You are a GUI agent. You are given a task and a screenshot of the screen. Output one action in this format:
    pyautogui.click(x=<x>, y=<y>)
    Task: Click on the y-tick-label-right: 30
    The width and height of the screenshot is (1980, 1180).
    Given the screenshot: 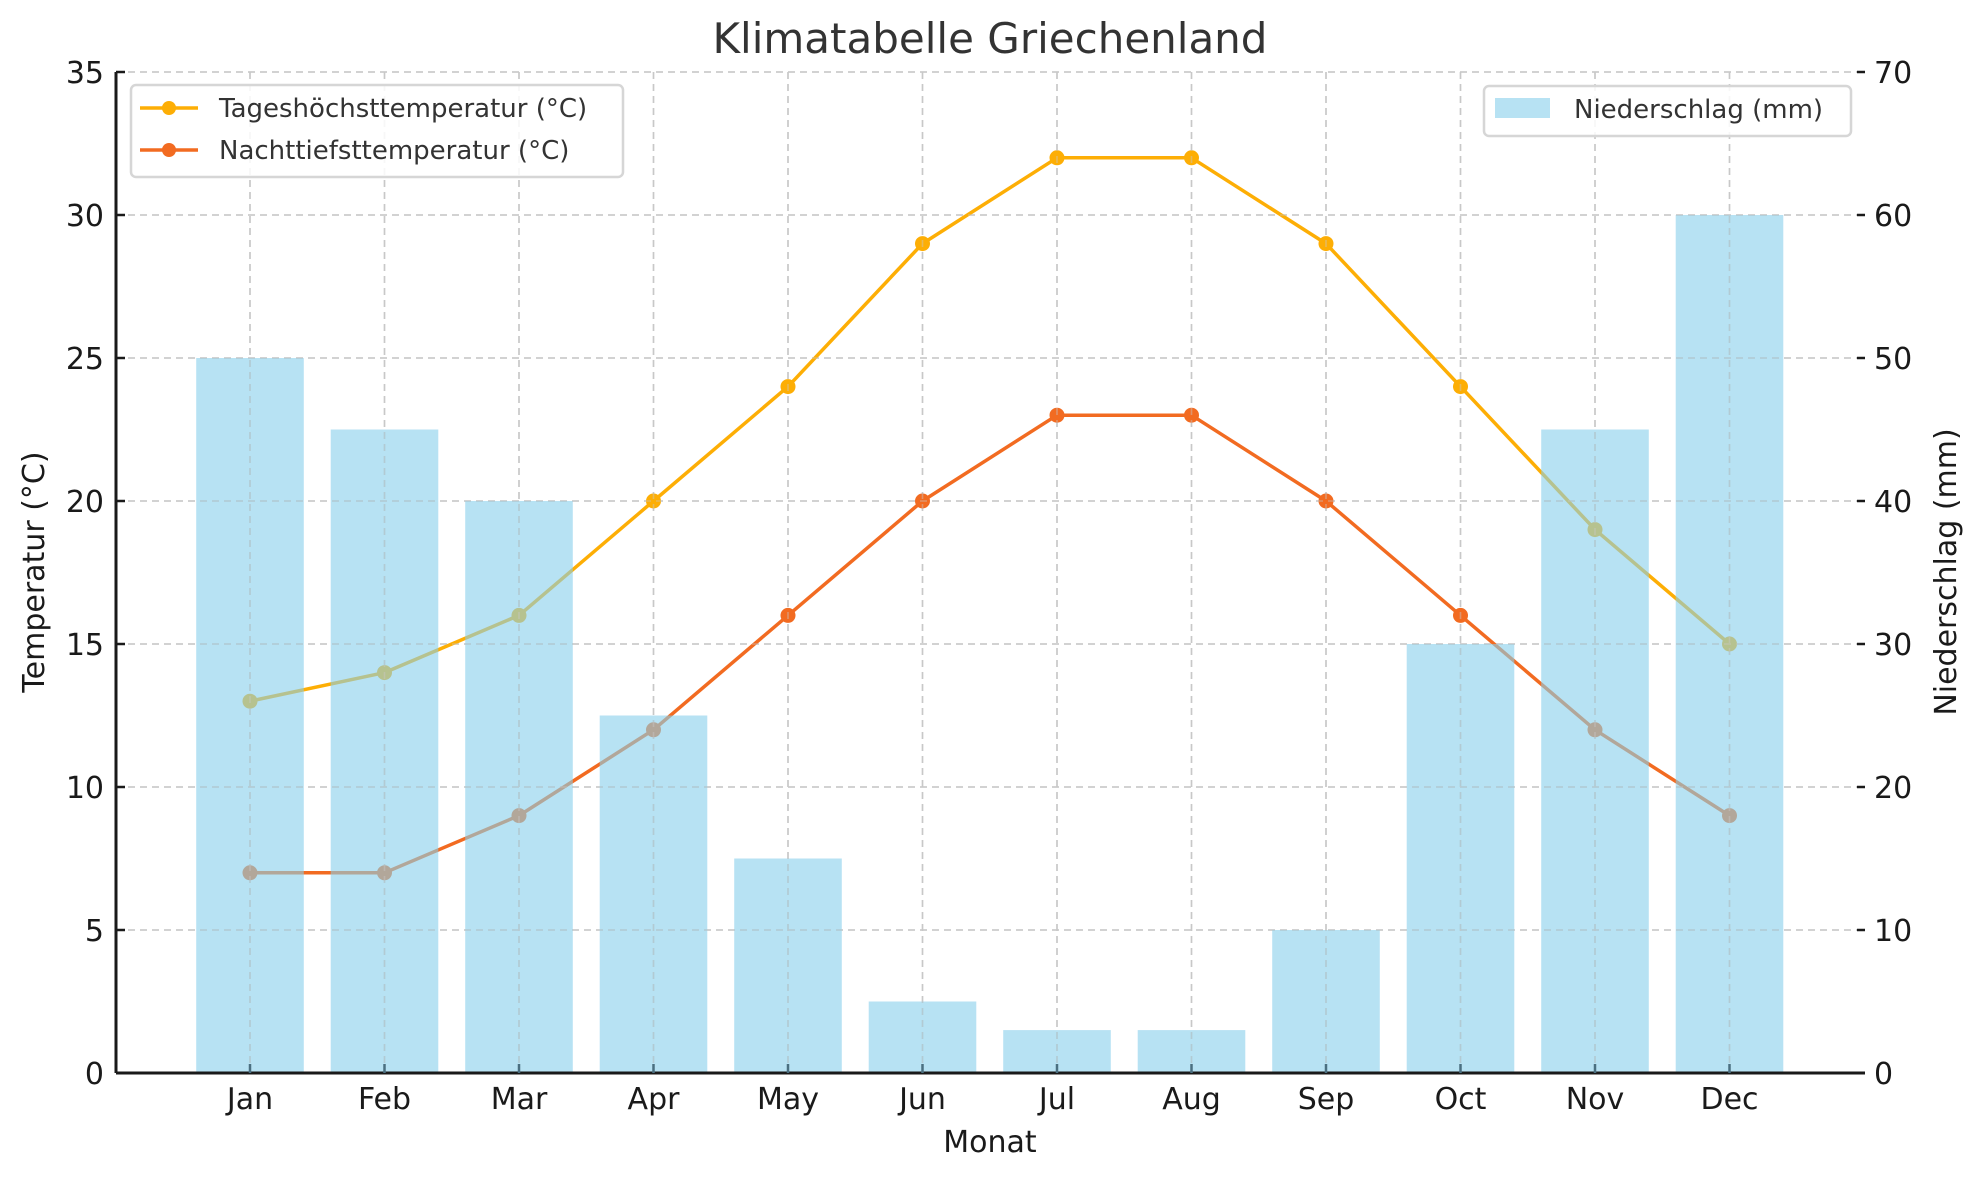 What is the action you would take?
    pyautogui.click(x=1893, y=645)
    